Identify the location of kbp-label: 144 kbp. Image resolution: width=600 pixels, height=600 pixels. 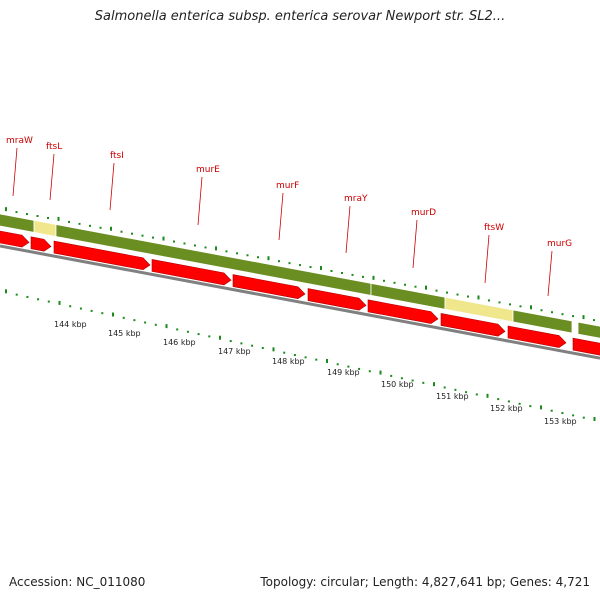
(70, 324).